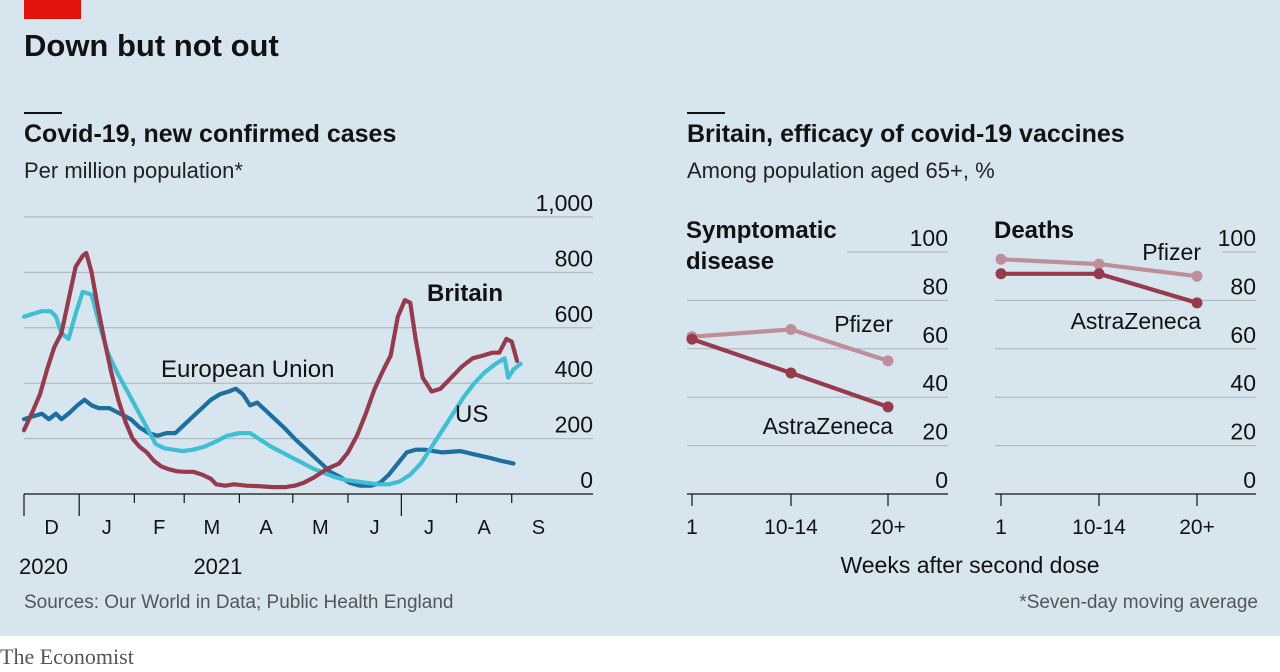 This screenshot has height=672, width=1280. What do you see at coordinates (730, 261) in the screenshot?
I see `panel-title-0-line-1: disease` at bounding box center [730, 261].